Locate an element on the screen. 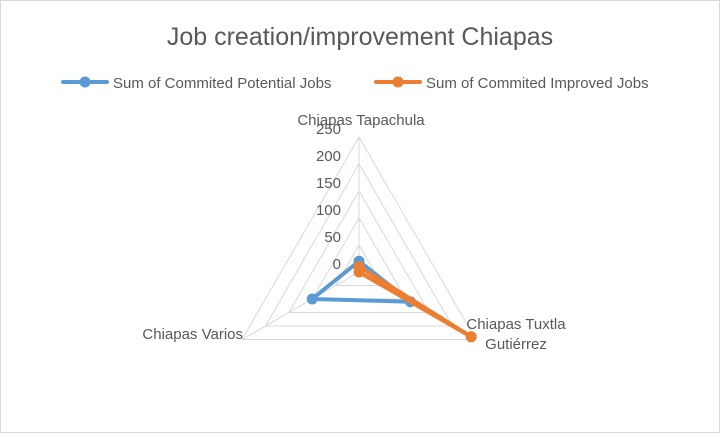 This screenshot has height=437, width=720. series-group is located at coordinates (391, 299).